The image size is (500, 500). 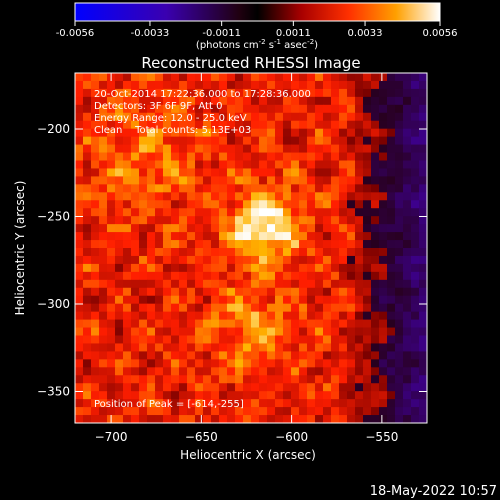 What do you see at coordinates (365, 33) in the screenshot?
I see `colorbar-tick-label: 0.0033` at bounding box center [365, 33].